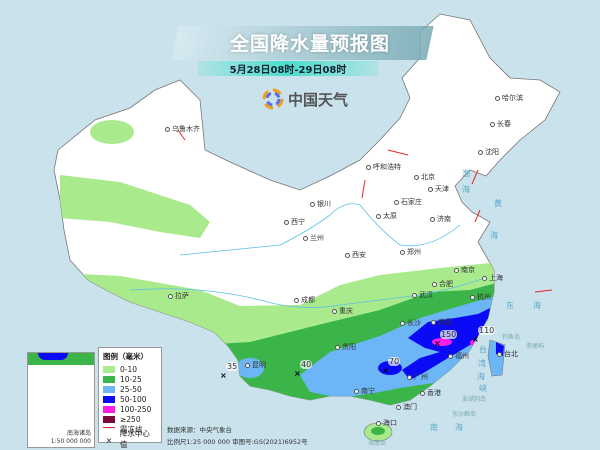 The height and width of the screenshot is (450, 600). What do you see at coordinates (199, 430) in the screenshot?
I see `data-source: 数据来源：中央气象台` at bounding box center [199, 430].